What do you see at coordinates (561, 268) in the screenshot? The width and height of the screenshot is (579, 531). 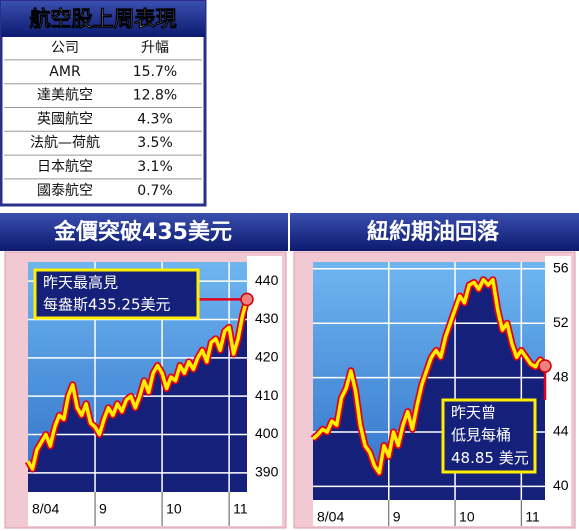 I see `y-tick-label: 56` at bounding box center [561, 268].